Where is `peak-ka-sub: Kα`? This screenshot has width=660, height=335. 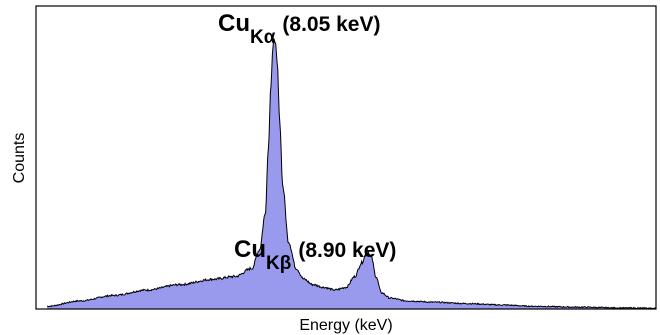 peak-ka-sub: Kα is located at coordinates (263, 37).